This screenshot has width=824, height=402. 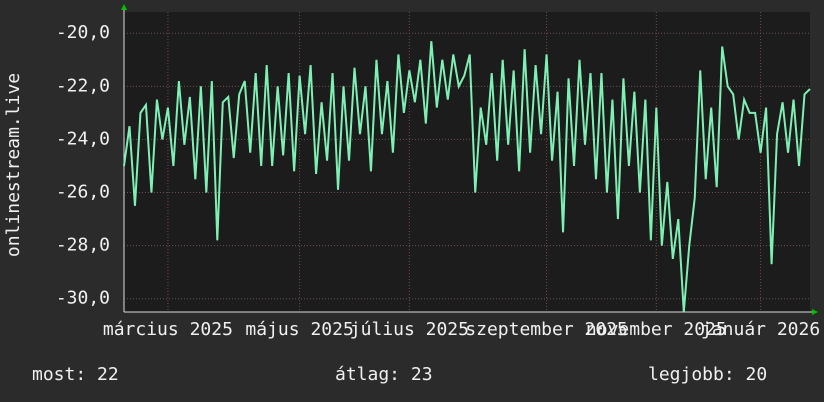 I want to click on x-tick-label: március 2025, so click(x=168, y=329).